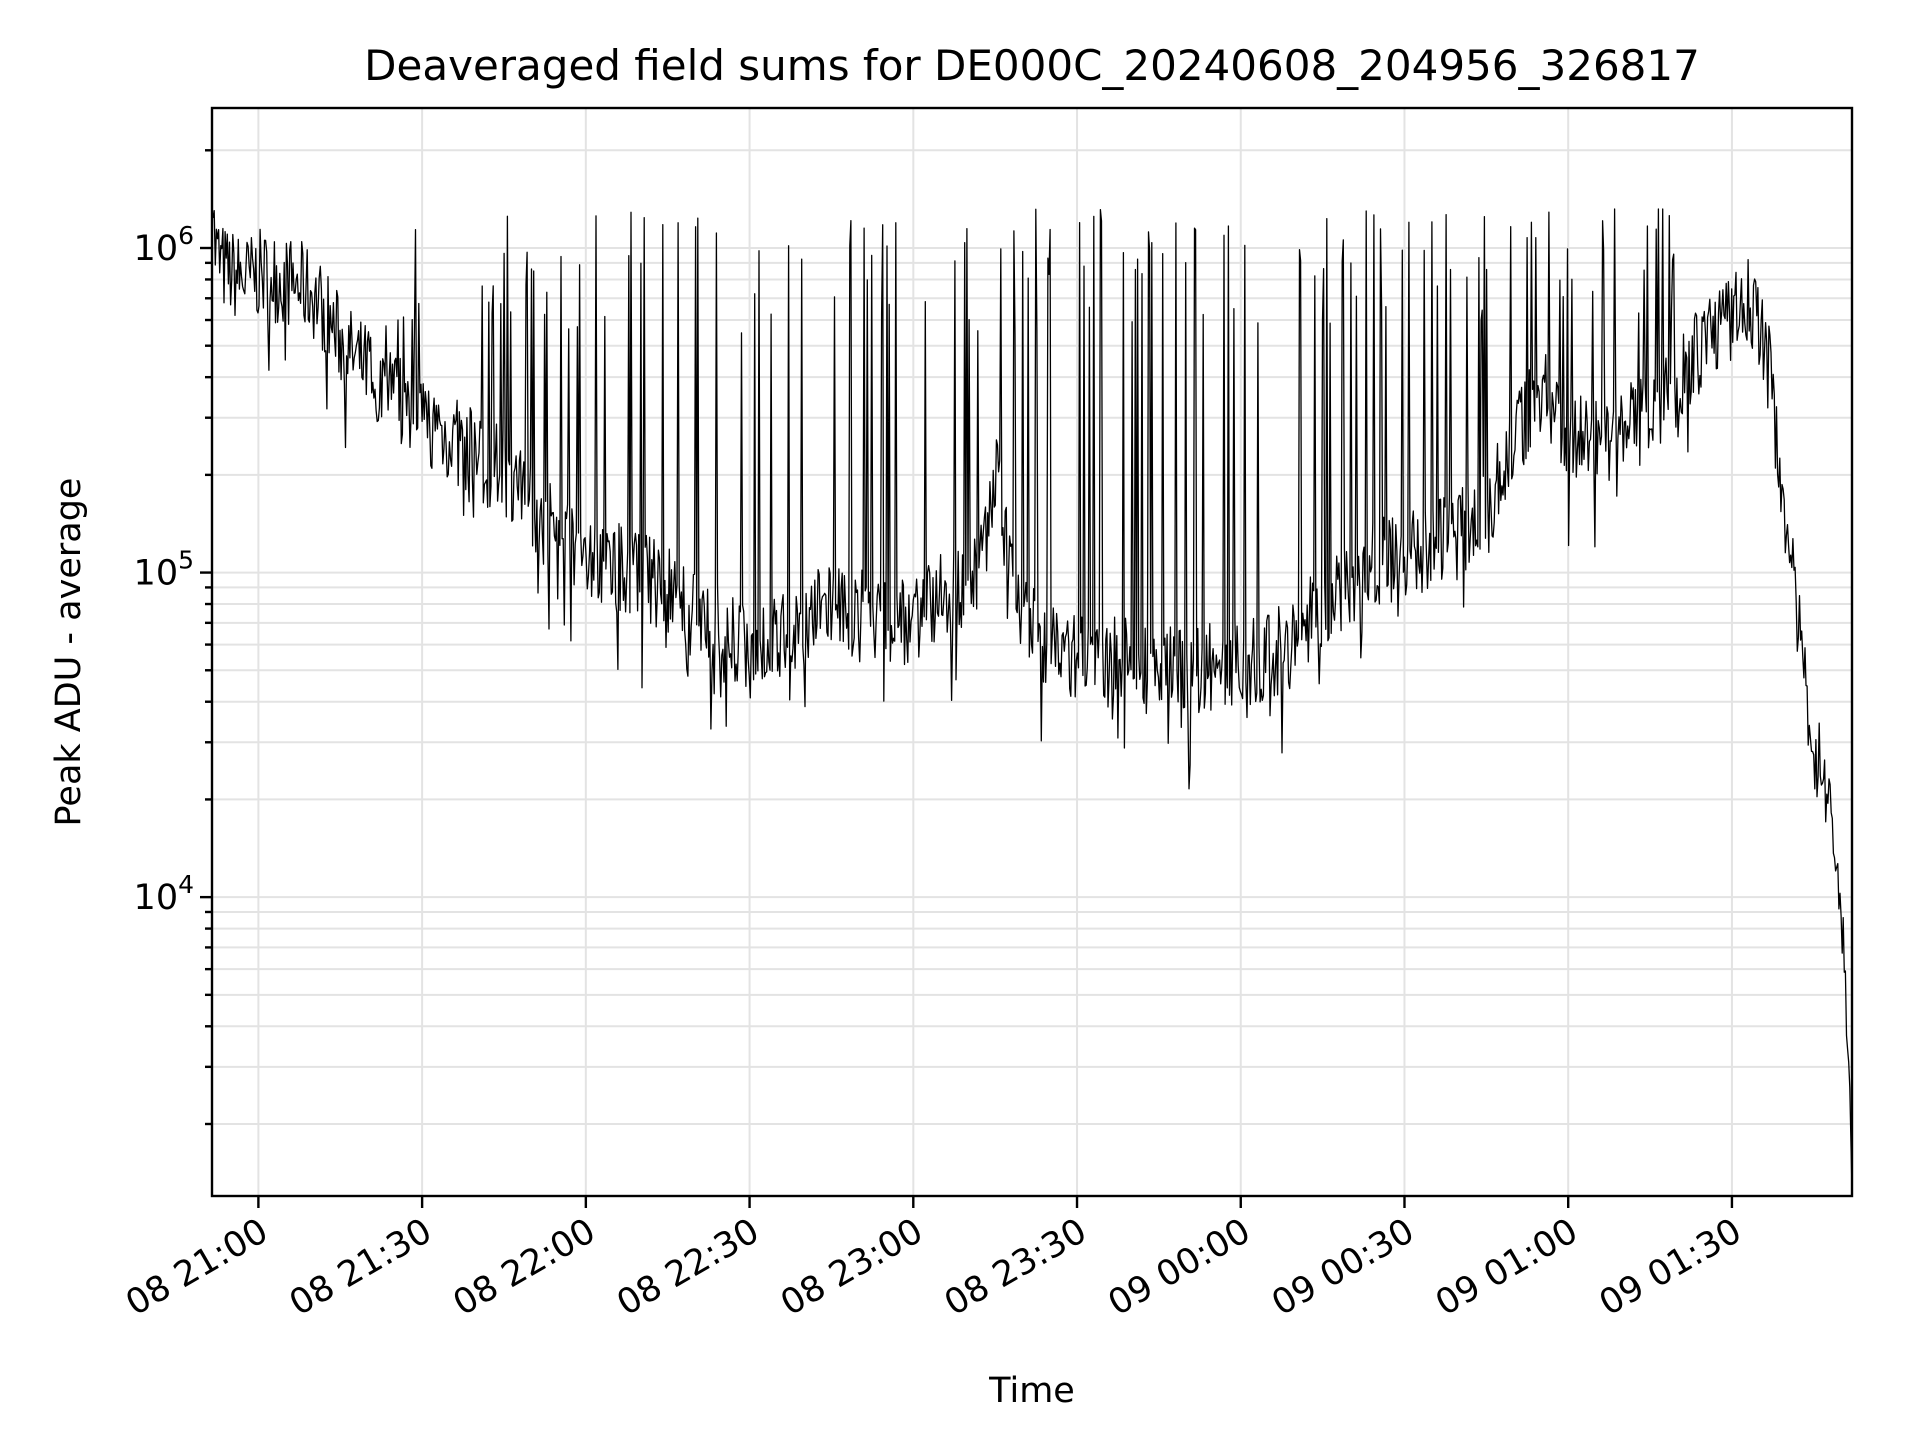  I want to click on y-tick-label: 10⁴, so click(164, 894).